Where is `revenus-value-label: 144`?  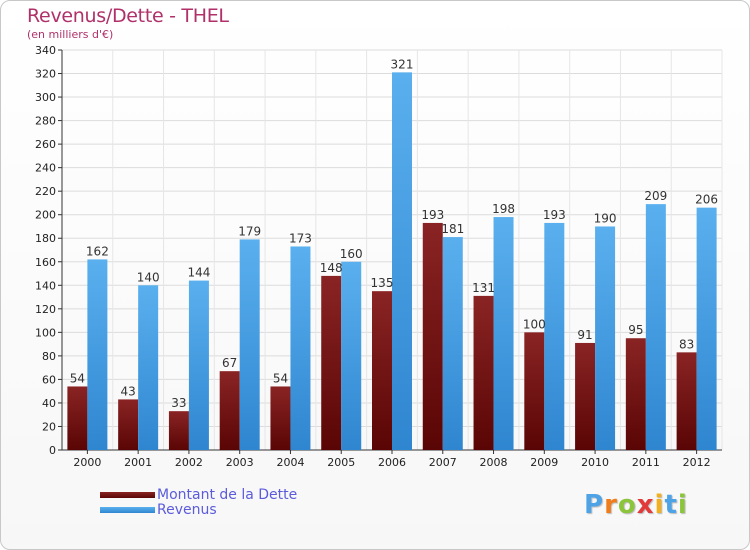 revenus-value-label: 144 is located at coordinates (198, 273).